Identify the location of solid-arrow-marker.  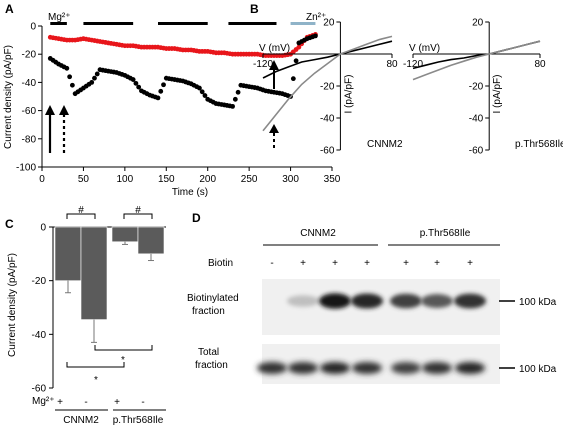
(50, 129).